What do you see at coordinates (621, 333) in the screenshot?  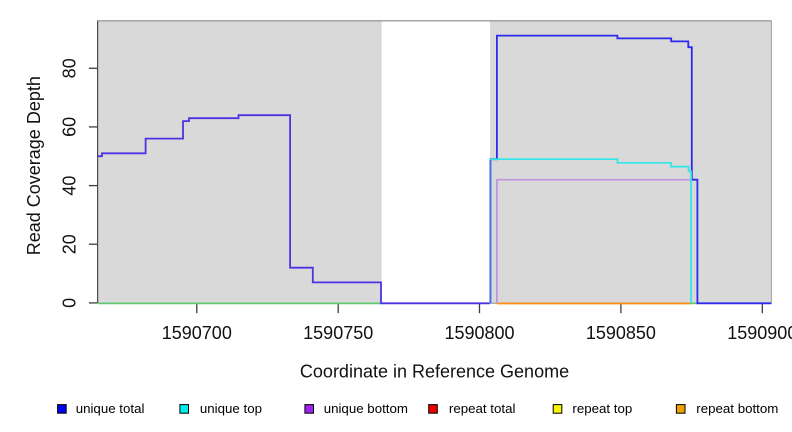 I see `svg-text: 1590850` at bounding box center [621, 333].